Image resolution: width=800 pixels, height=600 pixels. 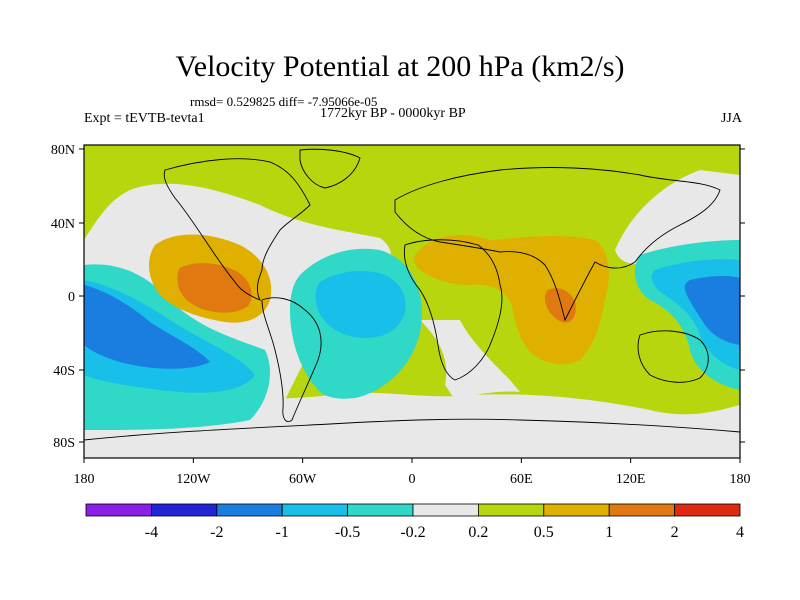 What do you see at coordinates (144, 118) in the screenshot?
I see `experiment-label: Expt = tEVTB-tevta1` at bounding box center [144, 118].